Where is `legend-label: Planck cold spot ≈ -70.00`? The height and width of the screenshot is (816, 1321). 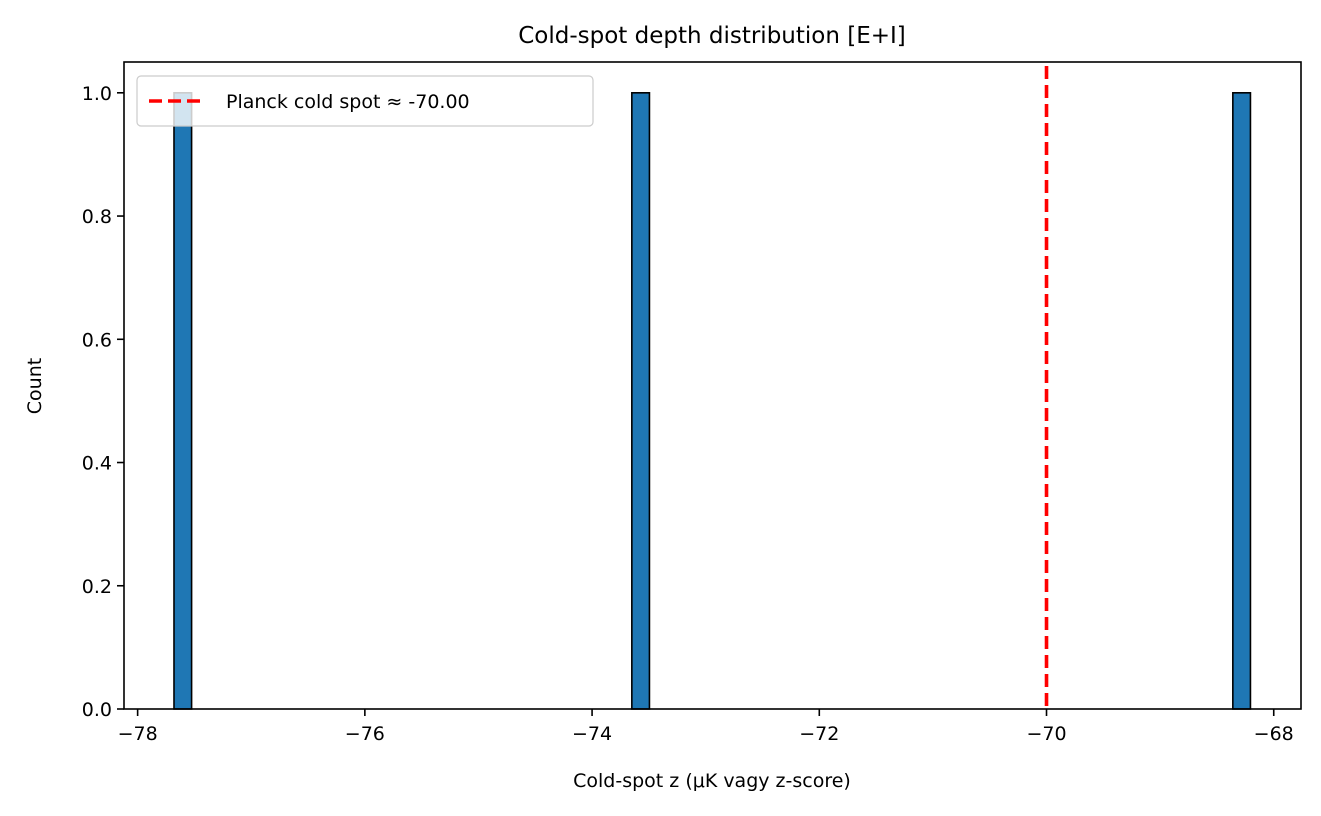 legend-label: Planck cold spot ≈ -70.00 is located at coordinates (348, 102).